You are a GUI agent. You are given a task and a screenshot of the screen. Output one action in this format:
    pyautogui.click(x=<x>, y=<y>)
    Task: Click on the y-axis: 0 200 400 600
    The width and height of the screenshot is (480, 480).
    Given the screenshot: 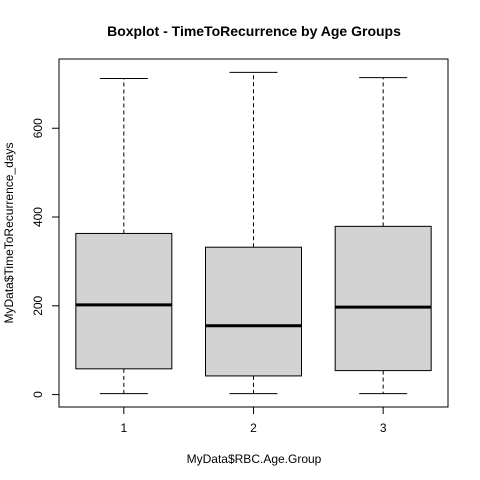 What is the action you would take?
    pyautogui.click(x=45, y=258)
    